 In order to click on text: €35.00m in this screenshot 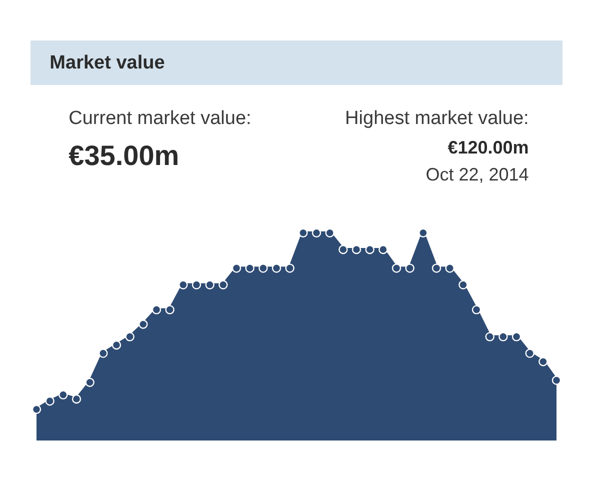, I will do `click(124, 155)`.